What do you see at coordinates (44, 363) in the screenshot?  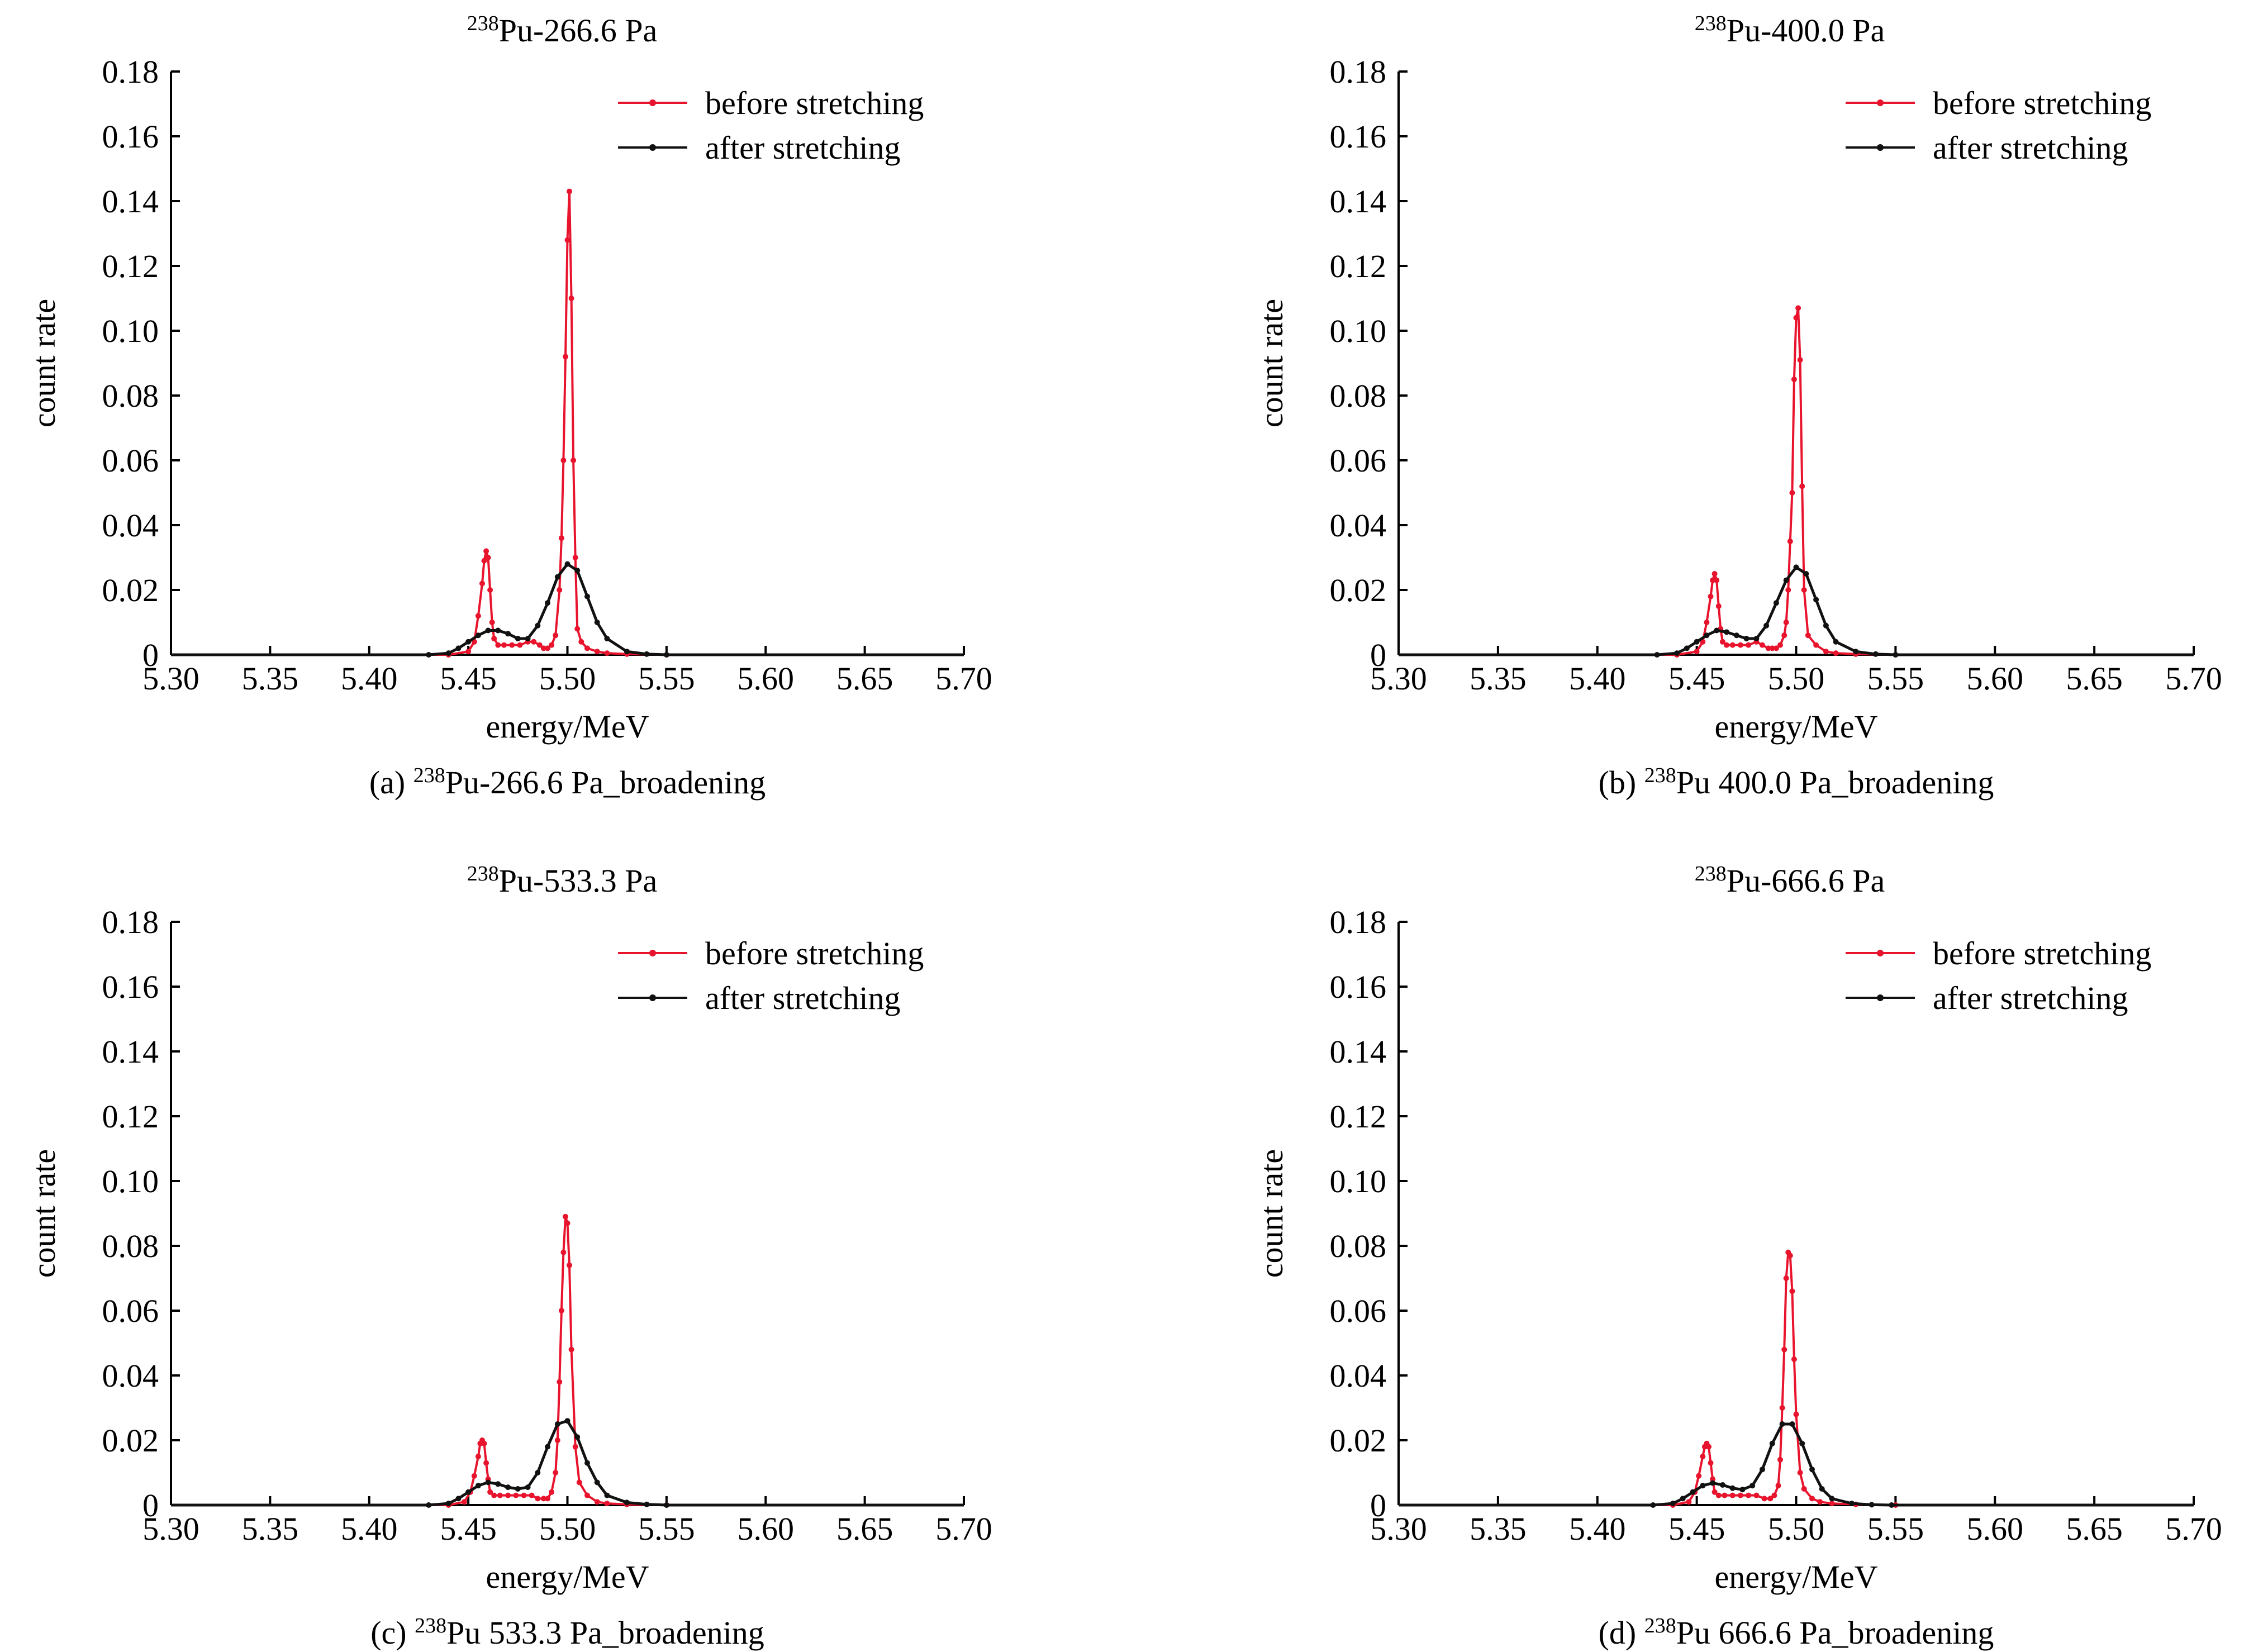 I see `y-axis-title: count rate` at bounding box center [44, 363].